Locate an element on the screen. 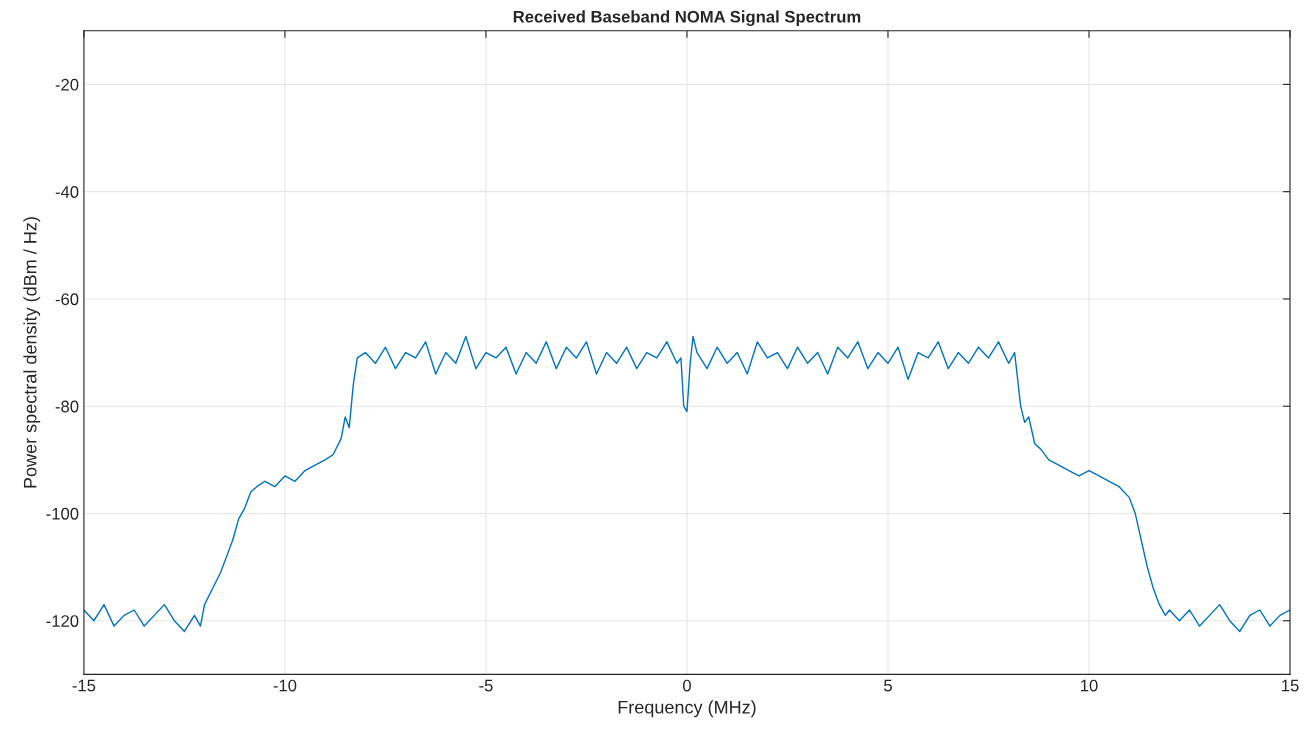  x-tick-label: -15 is located at coordinates (84, 685).